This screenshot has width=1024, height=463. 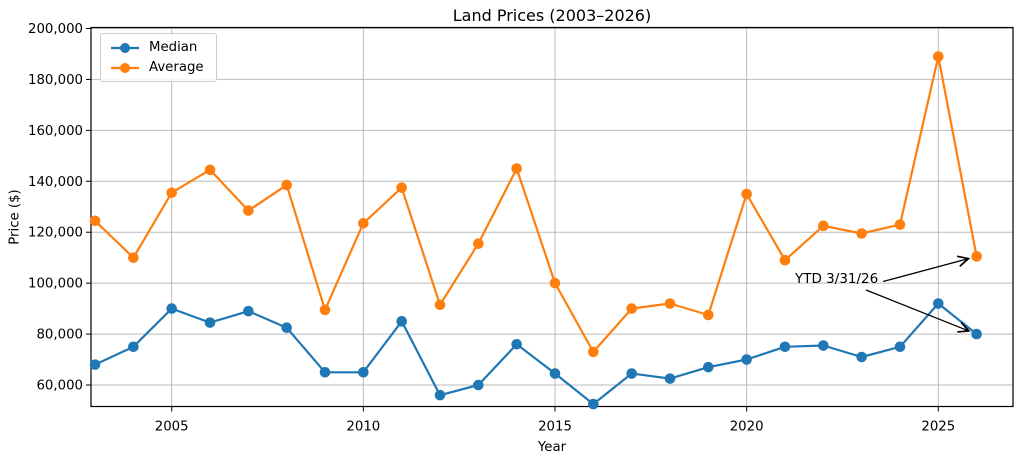 What do you see at coordinates (938, 303) in the screenshot?
I see `median-point-2025` at bounding box center [938, 303].